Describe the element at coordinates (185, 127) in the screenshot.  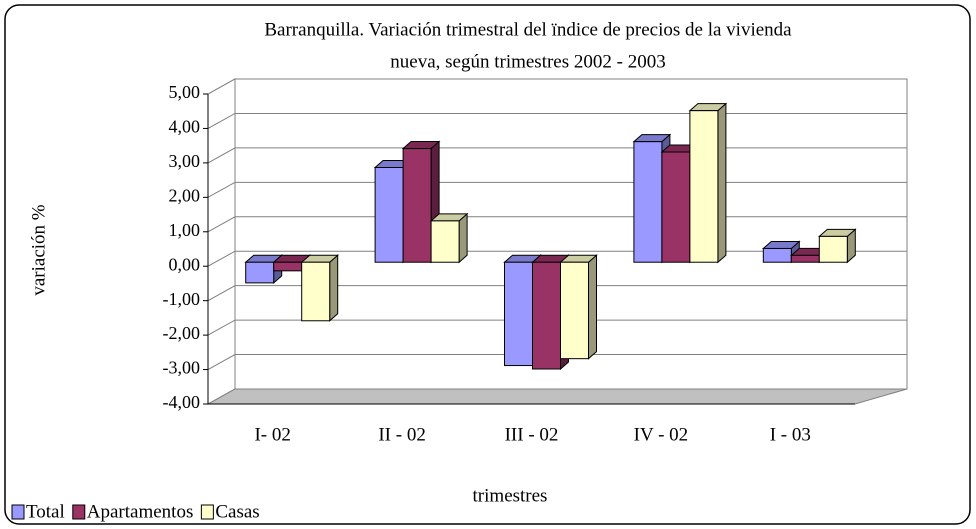
I see `y-tick-label: 4,00` at that location.